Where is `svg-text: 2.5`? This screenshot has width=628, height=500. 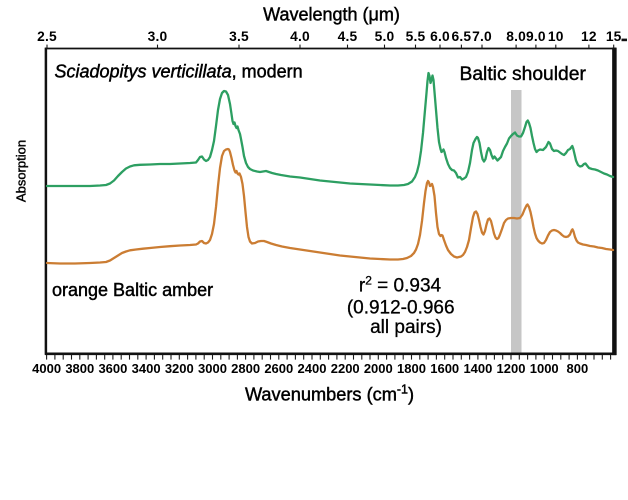
svg-text: 2.5 is located at coordinates (47, 36).